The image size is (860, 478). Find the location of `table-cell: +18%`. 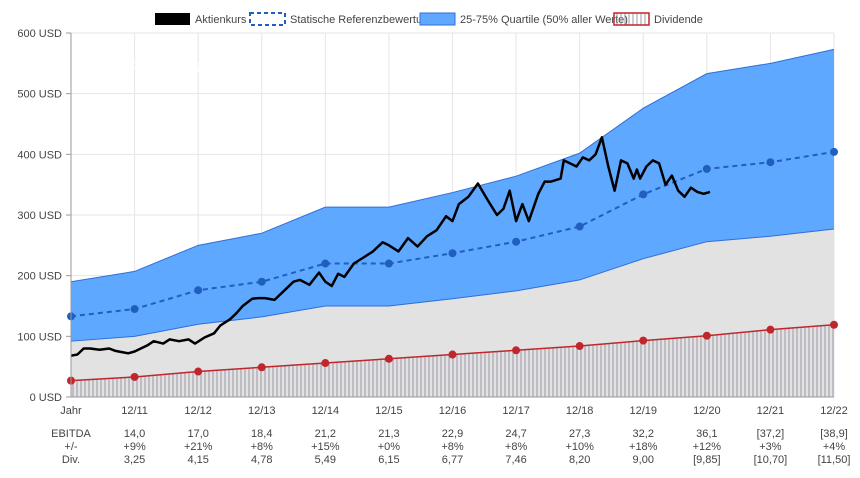

table-cell: +18% is located at coordinates (643, 447).